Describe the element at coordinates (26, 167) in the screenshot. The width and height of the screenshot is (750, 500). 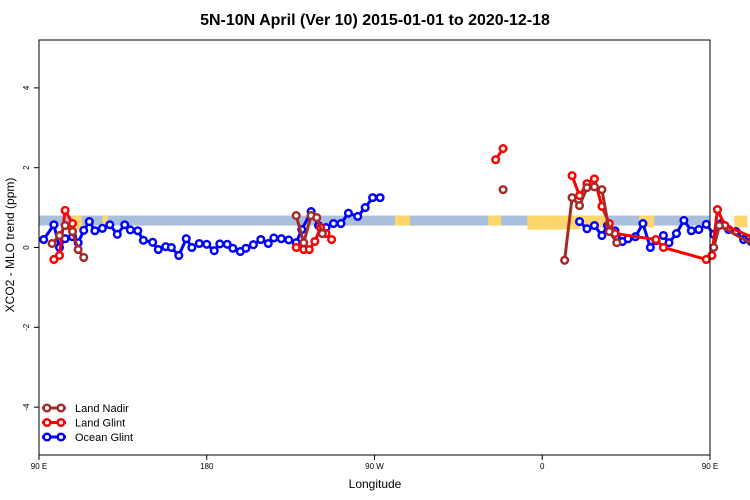
I see `y-tick-label: 2` at that location.